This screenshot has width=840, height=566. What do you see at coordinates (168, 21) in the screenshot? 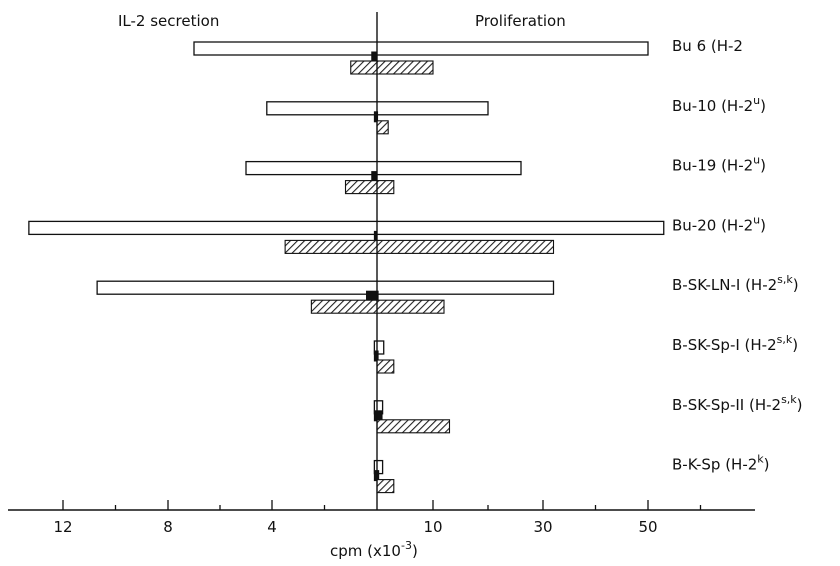
I see `left-panel-label: IL-2 secretion` at bounding box center [168, 21].